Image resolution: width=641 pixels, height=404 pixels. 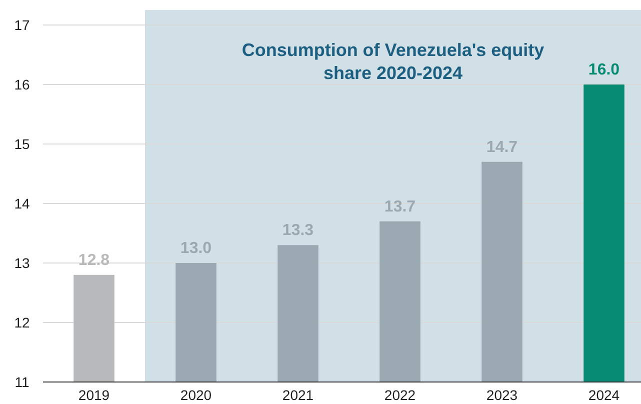 I want to click on data-label: 16.0, so click(x=604, y=70).